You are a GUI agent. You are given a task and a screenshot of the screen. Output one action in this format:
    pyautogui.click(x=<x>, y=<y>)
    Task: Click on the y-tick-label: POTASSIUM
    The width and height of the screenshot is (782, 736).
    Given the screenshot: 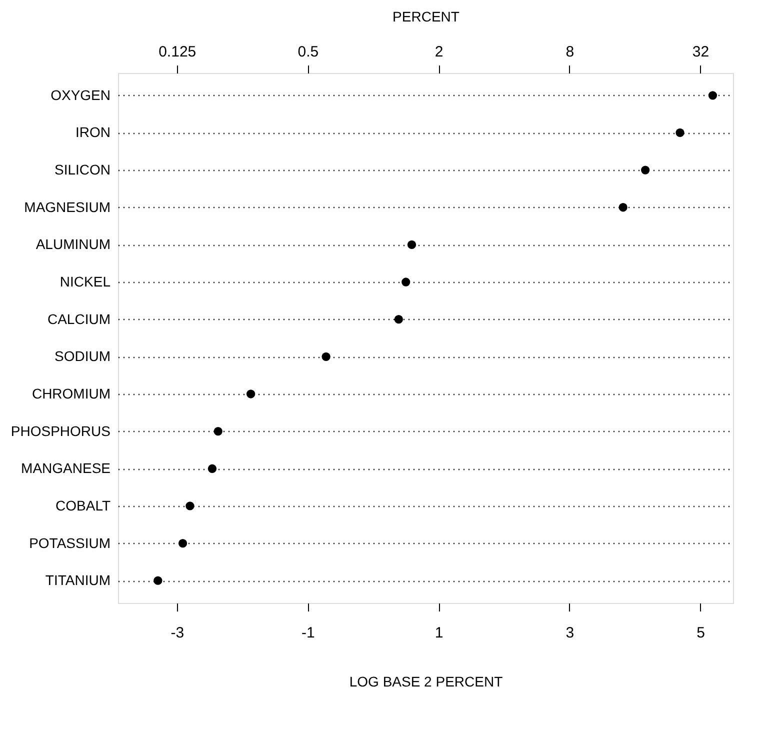 What is the action you would take?
    pyautogui.click(x=69, y=542)
    